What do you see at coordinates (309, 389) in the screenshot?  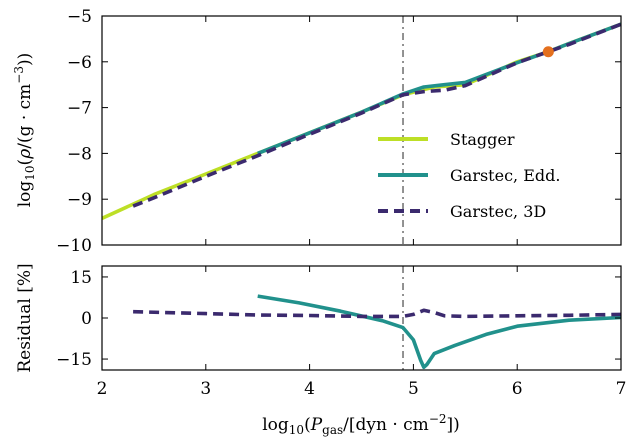 I see `xtick-label: 4` at bounding box center [309, 389].